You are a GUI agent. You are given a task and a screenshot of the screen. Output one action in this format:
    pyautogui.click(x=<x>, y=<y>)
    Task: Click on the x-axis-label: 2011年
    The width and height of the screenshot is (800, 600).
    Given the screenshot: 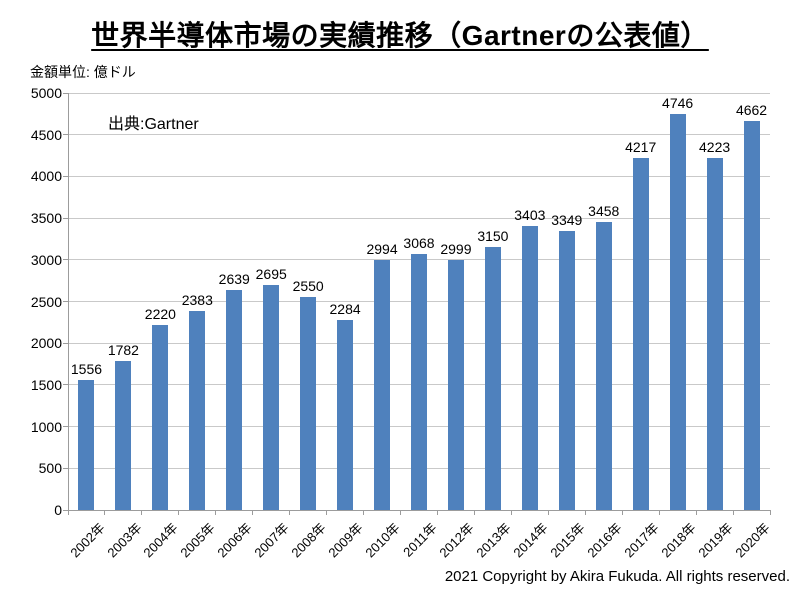 What is the action you would take?
    pyautogui.click(x=420, y=540)
    